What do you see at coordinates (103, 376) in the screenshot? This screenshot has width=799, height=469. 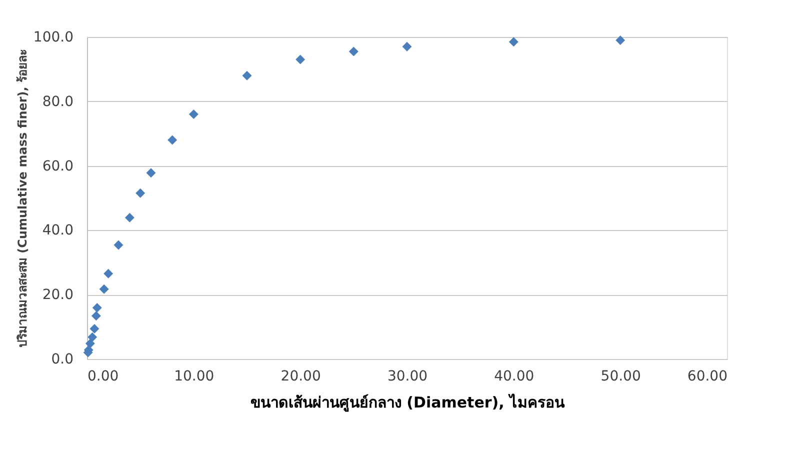 I see `x-tick-label: 0.00` at bounding box center [103, 376].